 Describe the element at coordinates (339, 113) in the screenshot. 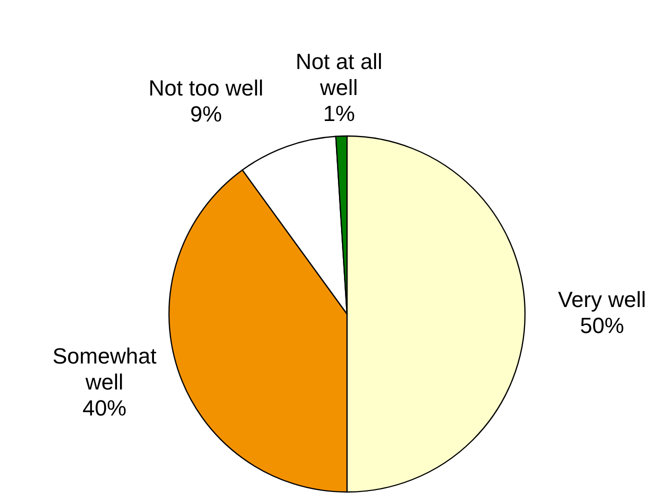

I see `data-label: 1%` at that location.